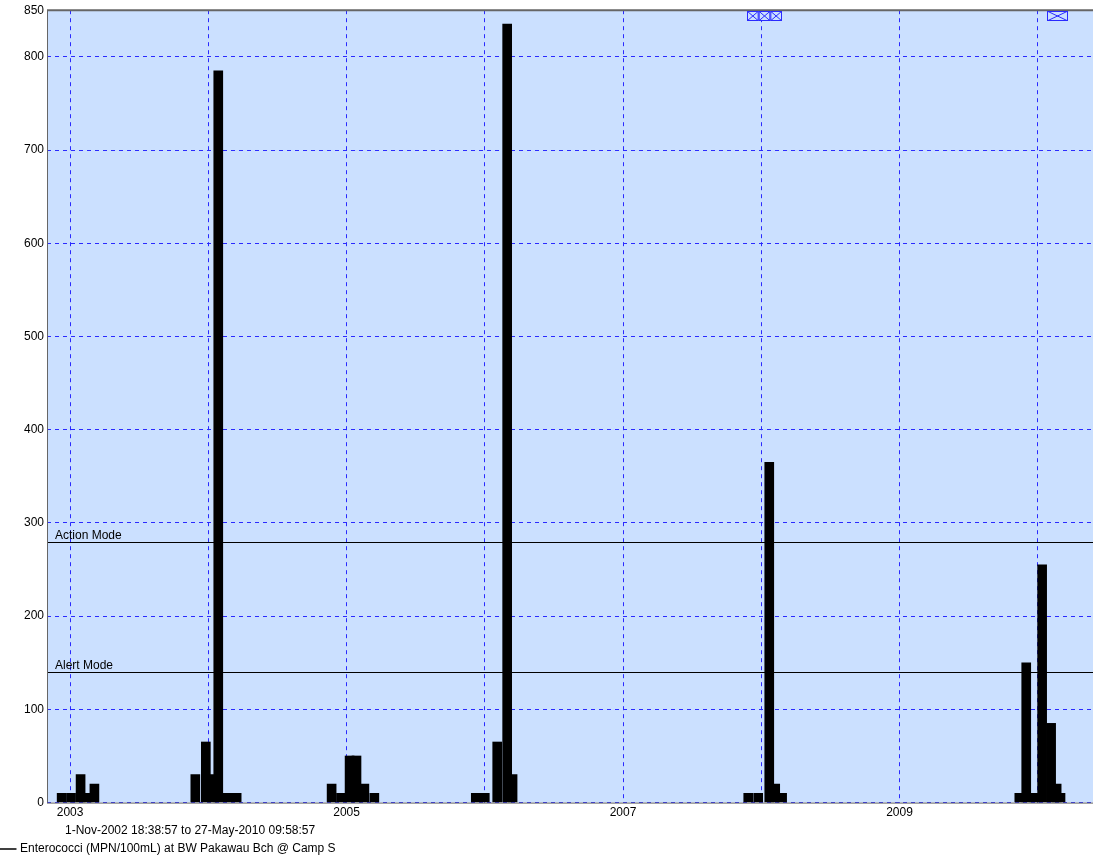 The width and height of the screenshot is (1094, 865). I want to click on x-tick-label: 2007, so click(623, 812).